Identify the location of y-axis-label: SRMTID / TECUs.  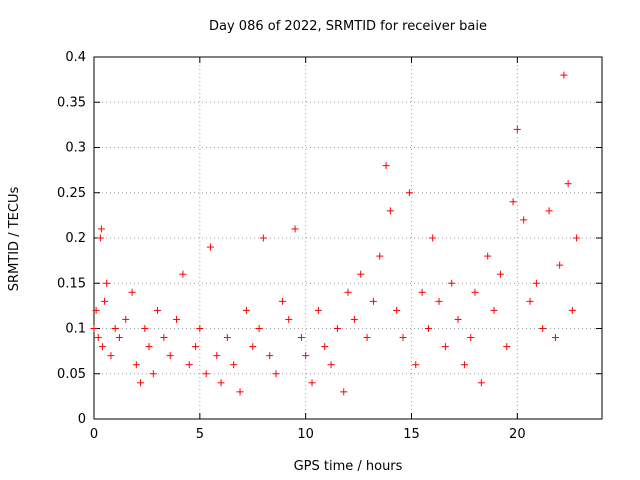
(14, 239).